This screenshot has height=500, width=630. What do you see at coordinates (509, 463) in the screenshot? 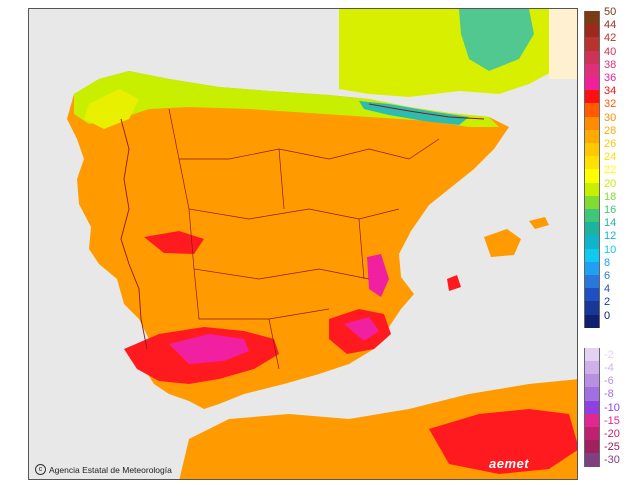
I see `brand-logo: aemet` at bounding box center [509, 463].